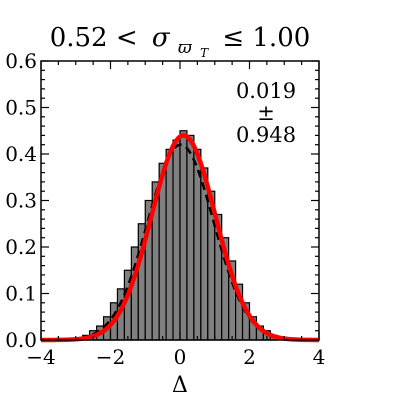 The height and width of the screenshot is (400, 400). I want to click on y-tick-label: 0.1, so click(21, 294).